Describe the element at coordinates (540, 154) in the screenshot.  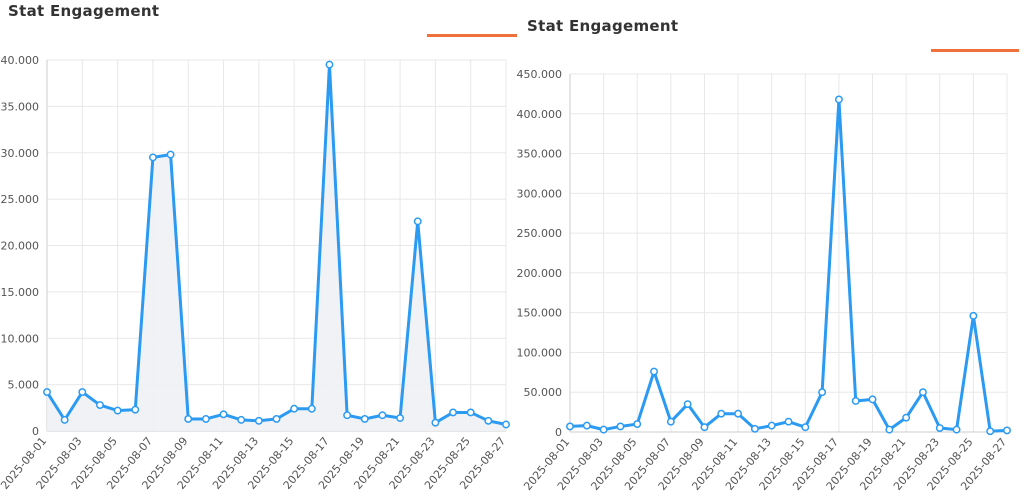
I see `y-tick-label: 350.000` at that location.